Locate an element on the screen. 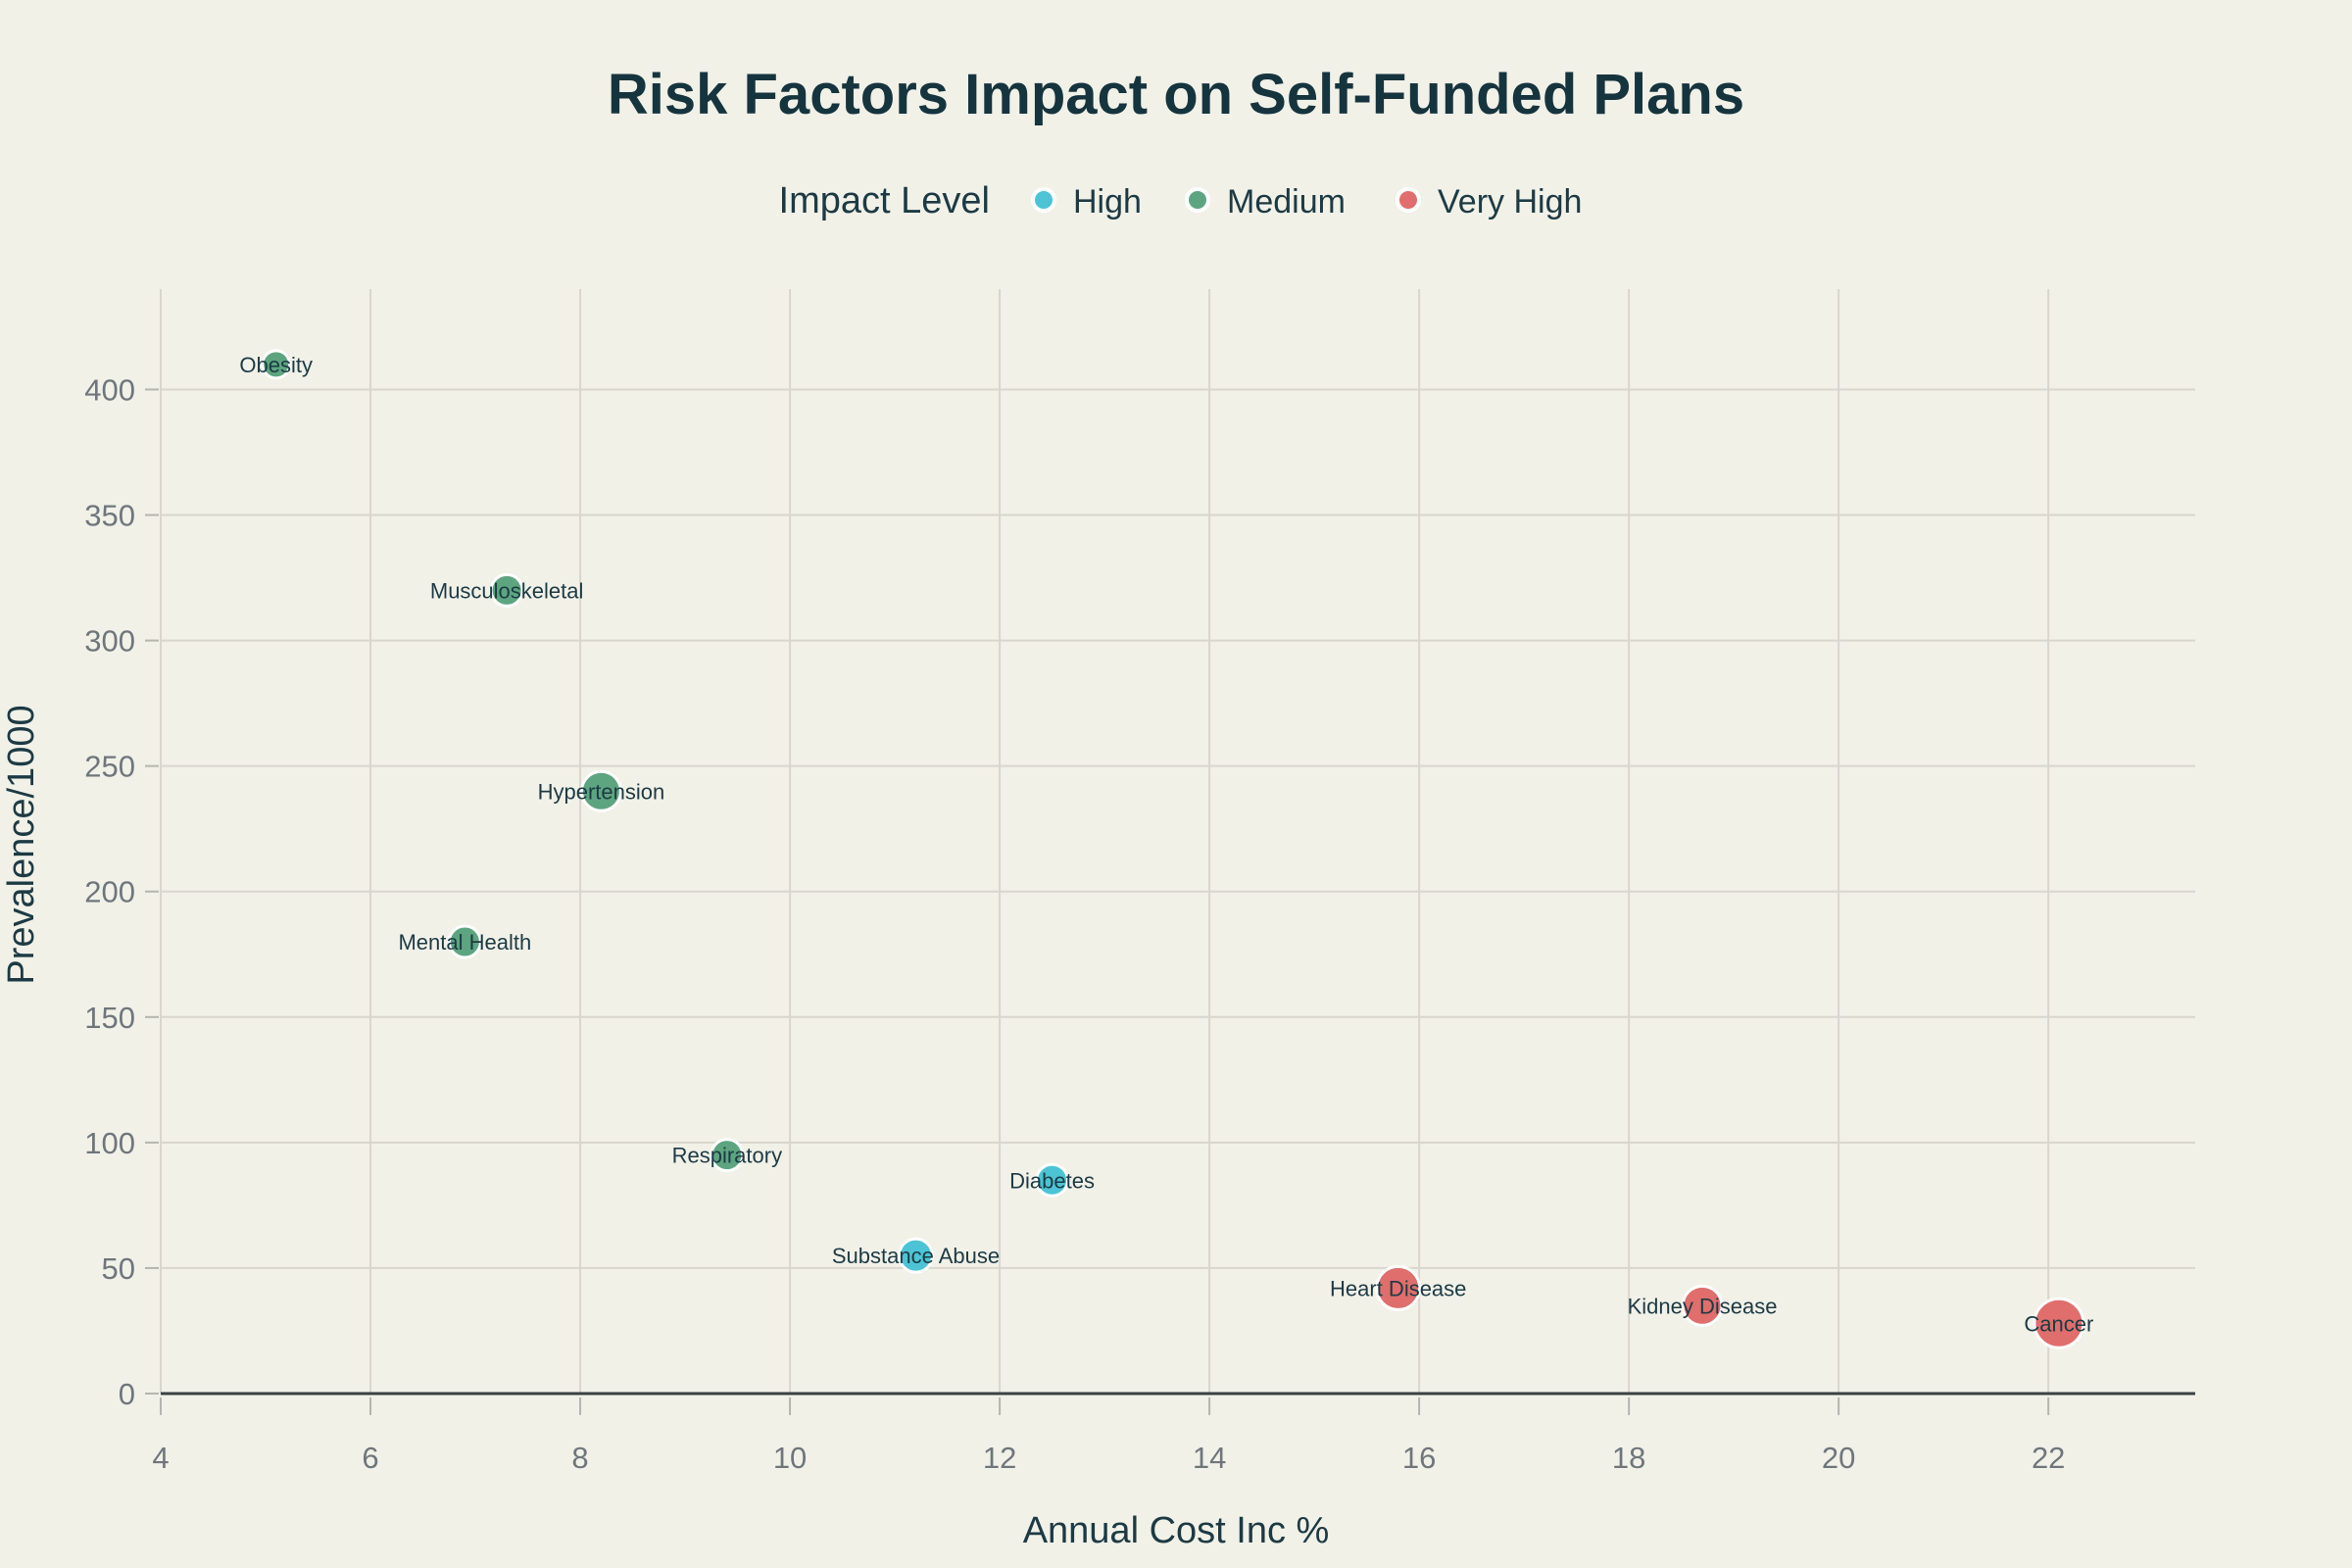 This screenshot has height=1568, width=2352. bubble-label-heart-disease: Heart Disease is located at coordinates (1398, 1288).